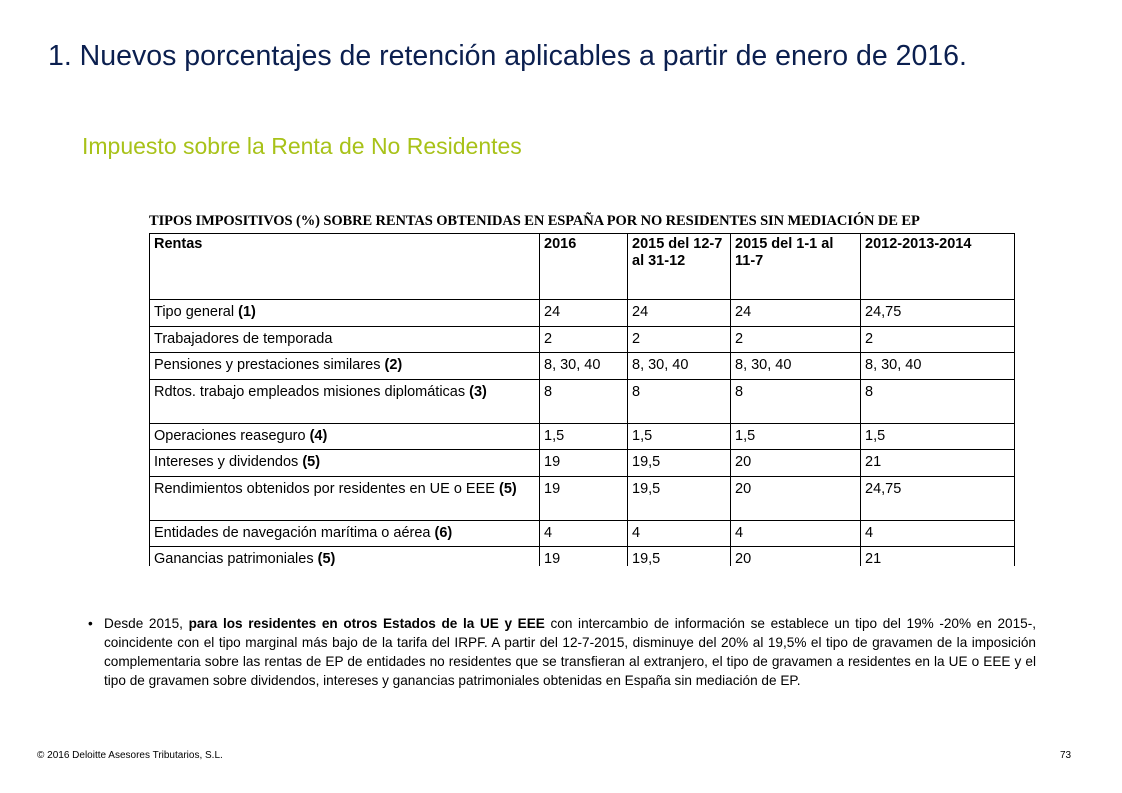 This screenshot has width=1122, height=793. What do you see at coordinates (230, 435) in the screenshot?
I see `row-label: Operaciones reaseguro` at bounding box center [230, 435].